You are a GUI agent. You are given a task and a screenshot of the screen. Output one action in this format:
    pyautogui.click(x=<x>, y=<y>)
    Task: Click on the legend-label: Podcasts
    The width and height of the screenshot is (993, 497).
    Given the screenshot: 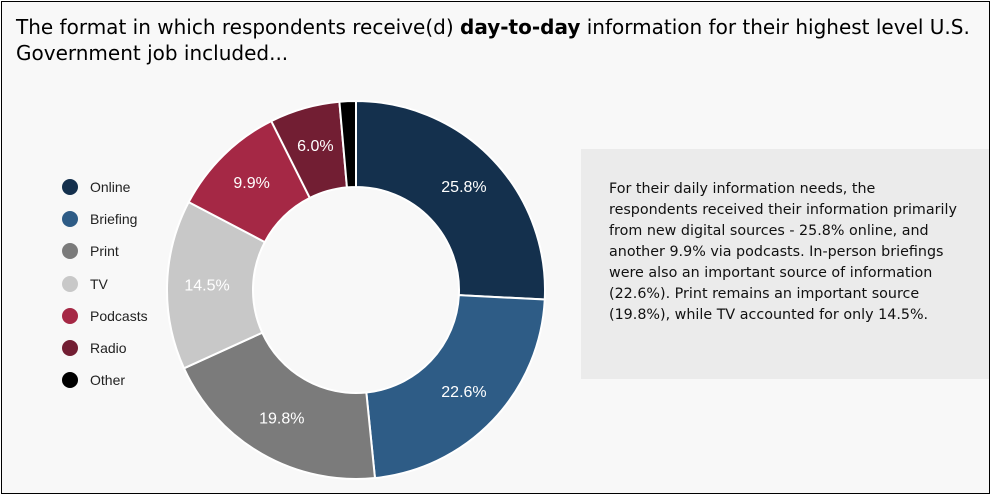 What is the action you would take?
    pyautogui.click(x=119, y=315)
    